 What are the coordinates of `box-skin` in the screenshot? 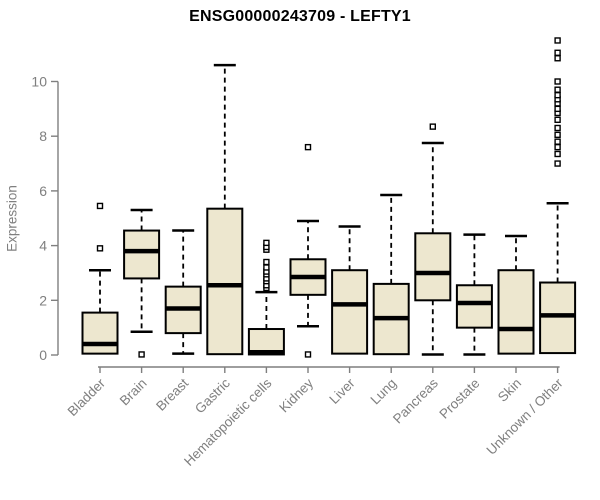 It's located at (516, 312).